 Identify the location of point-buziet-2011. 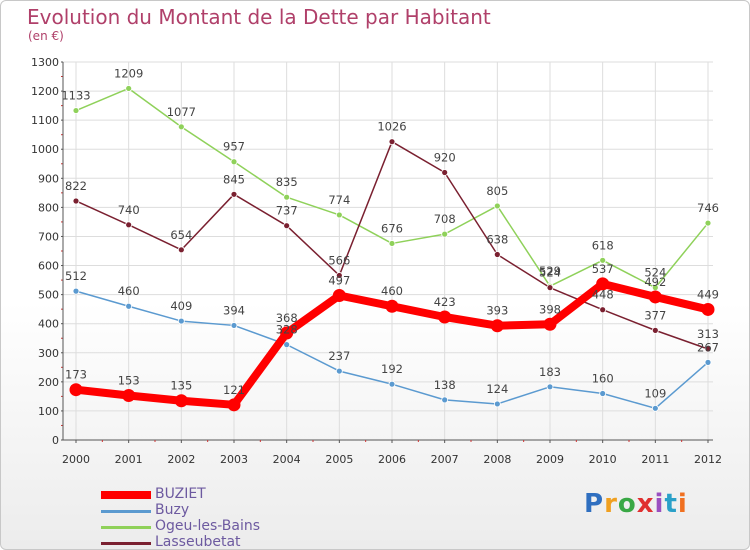
(655, 297).